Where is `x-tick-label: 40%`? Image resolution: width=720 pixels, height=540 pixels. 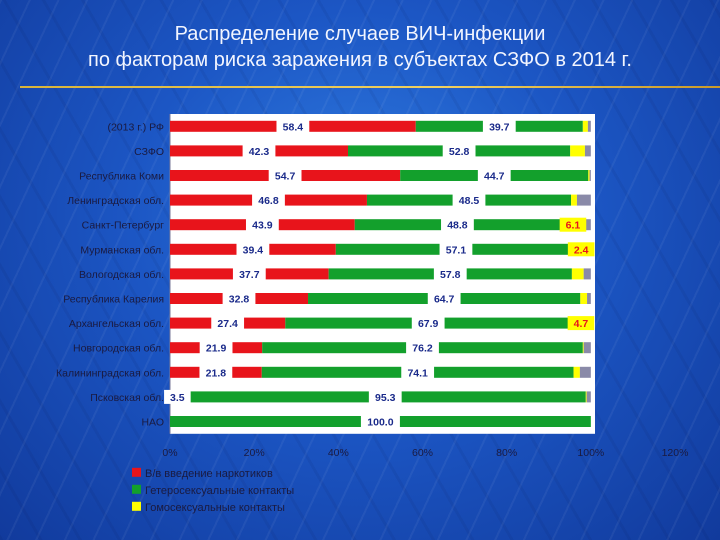
x-tick-label: 40% is located at coordinates (338, 453).